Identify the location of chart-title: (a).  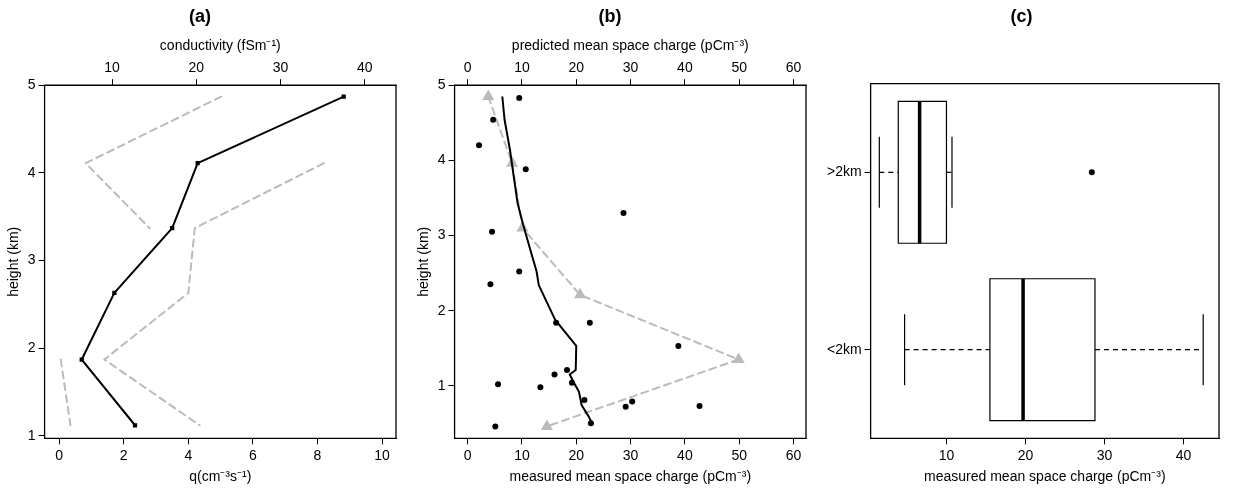
(200, 15).